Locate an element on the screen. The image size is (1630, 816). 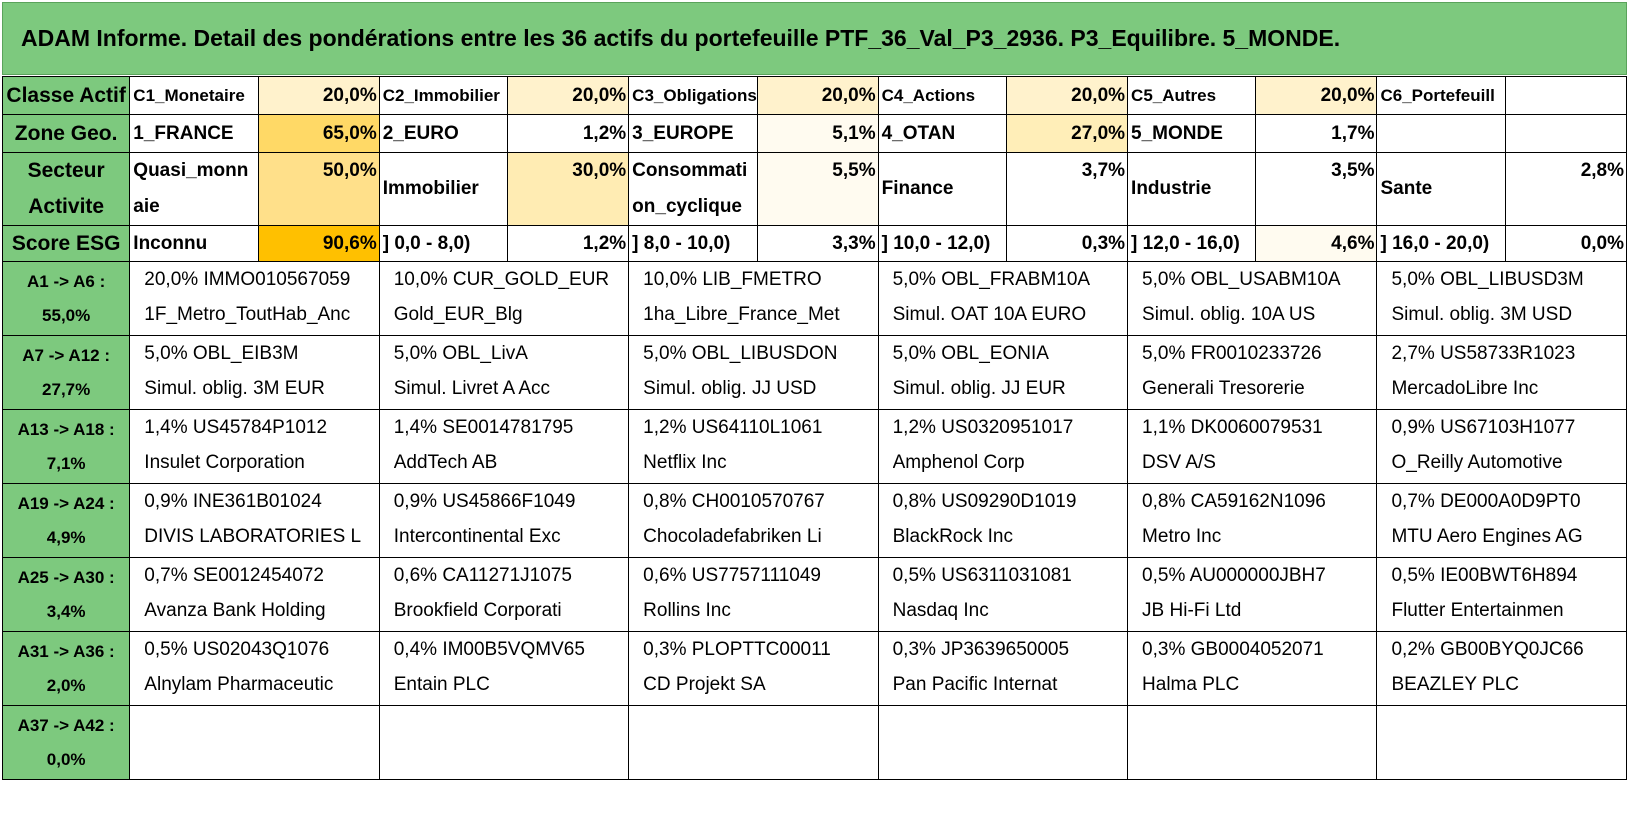
asset-weight-code: 10,0% CUR_GOLD_EUR is located at coordinates (501, 279).